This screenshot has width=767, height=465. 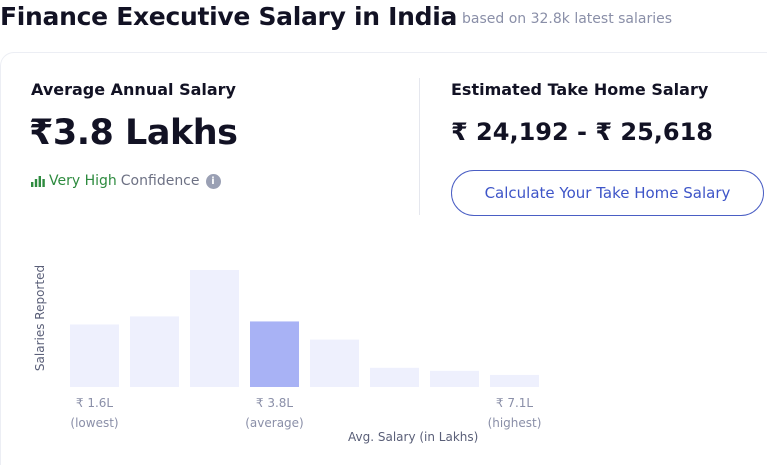 I want to click on average-salary-heading: Average Annual Salary, so click(x=133, y=89).